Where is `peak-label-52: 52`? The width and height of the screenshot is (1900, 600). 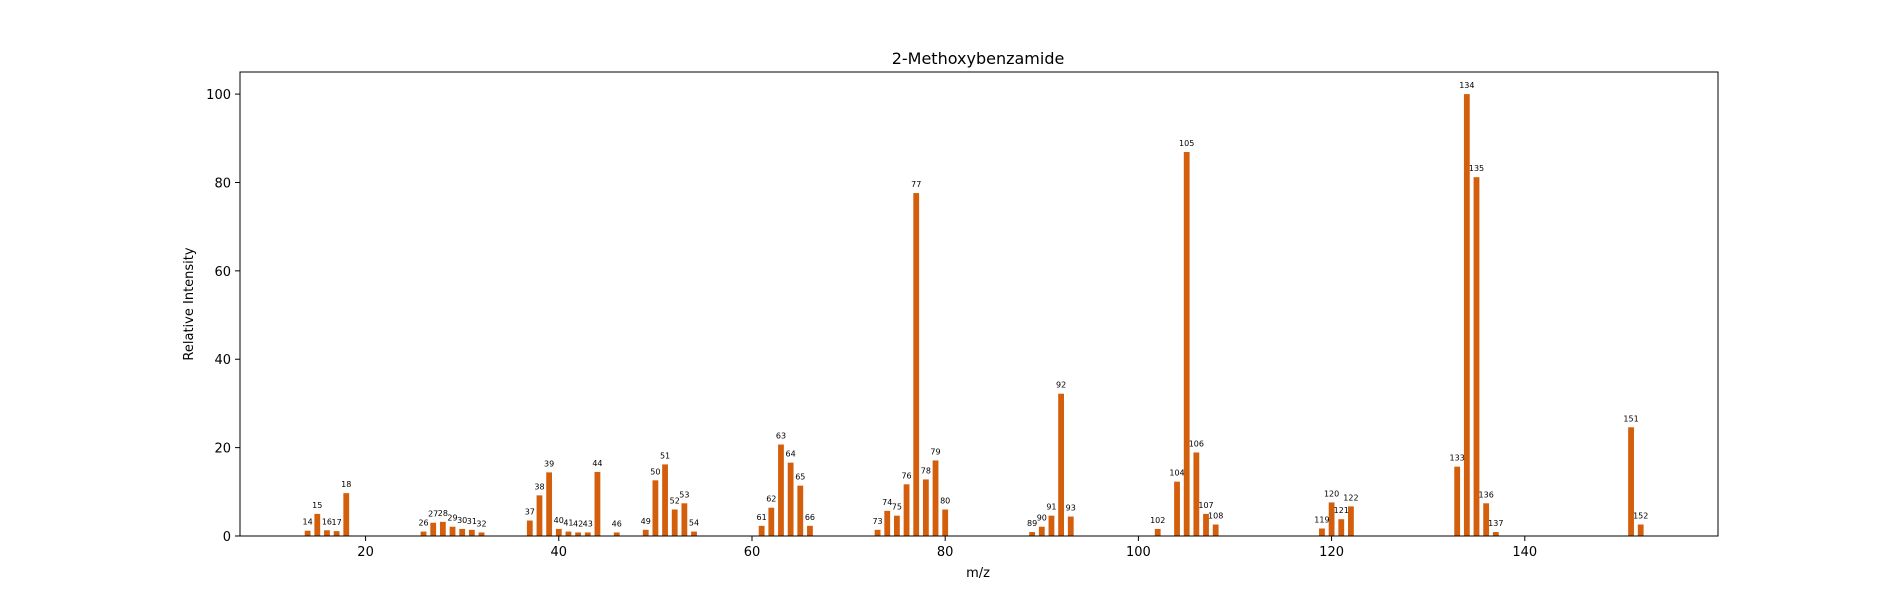 peak-label-52: 52 is located at coordinates (675, 500).